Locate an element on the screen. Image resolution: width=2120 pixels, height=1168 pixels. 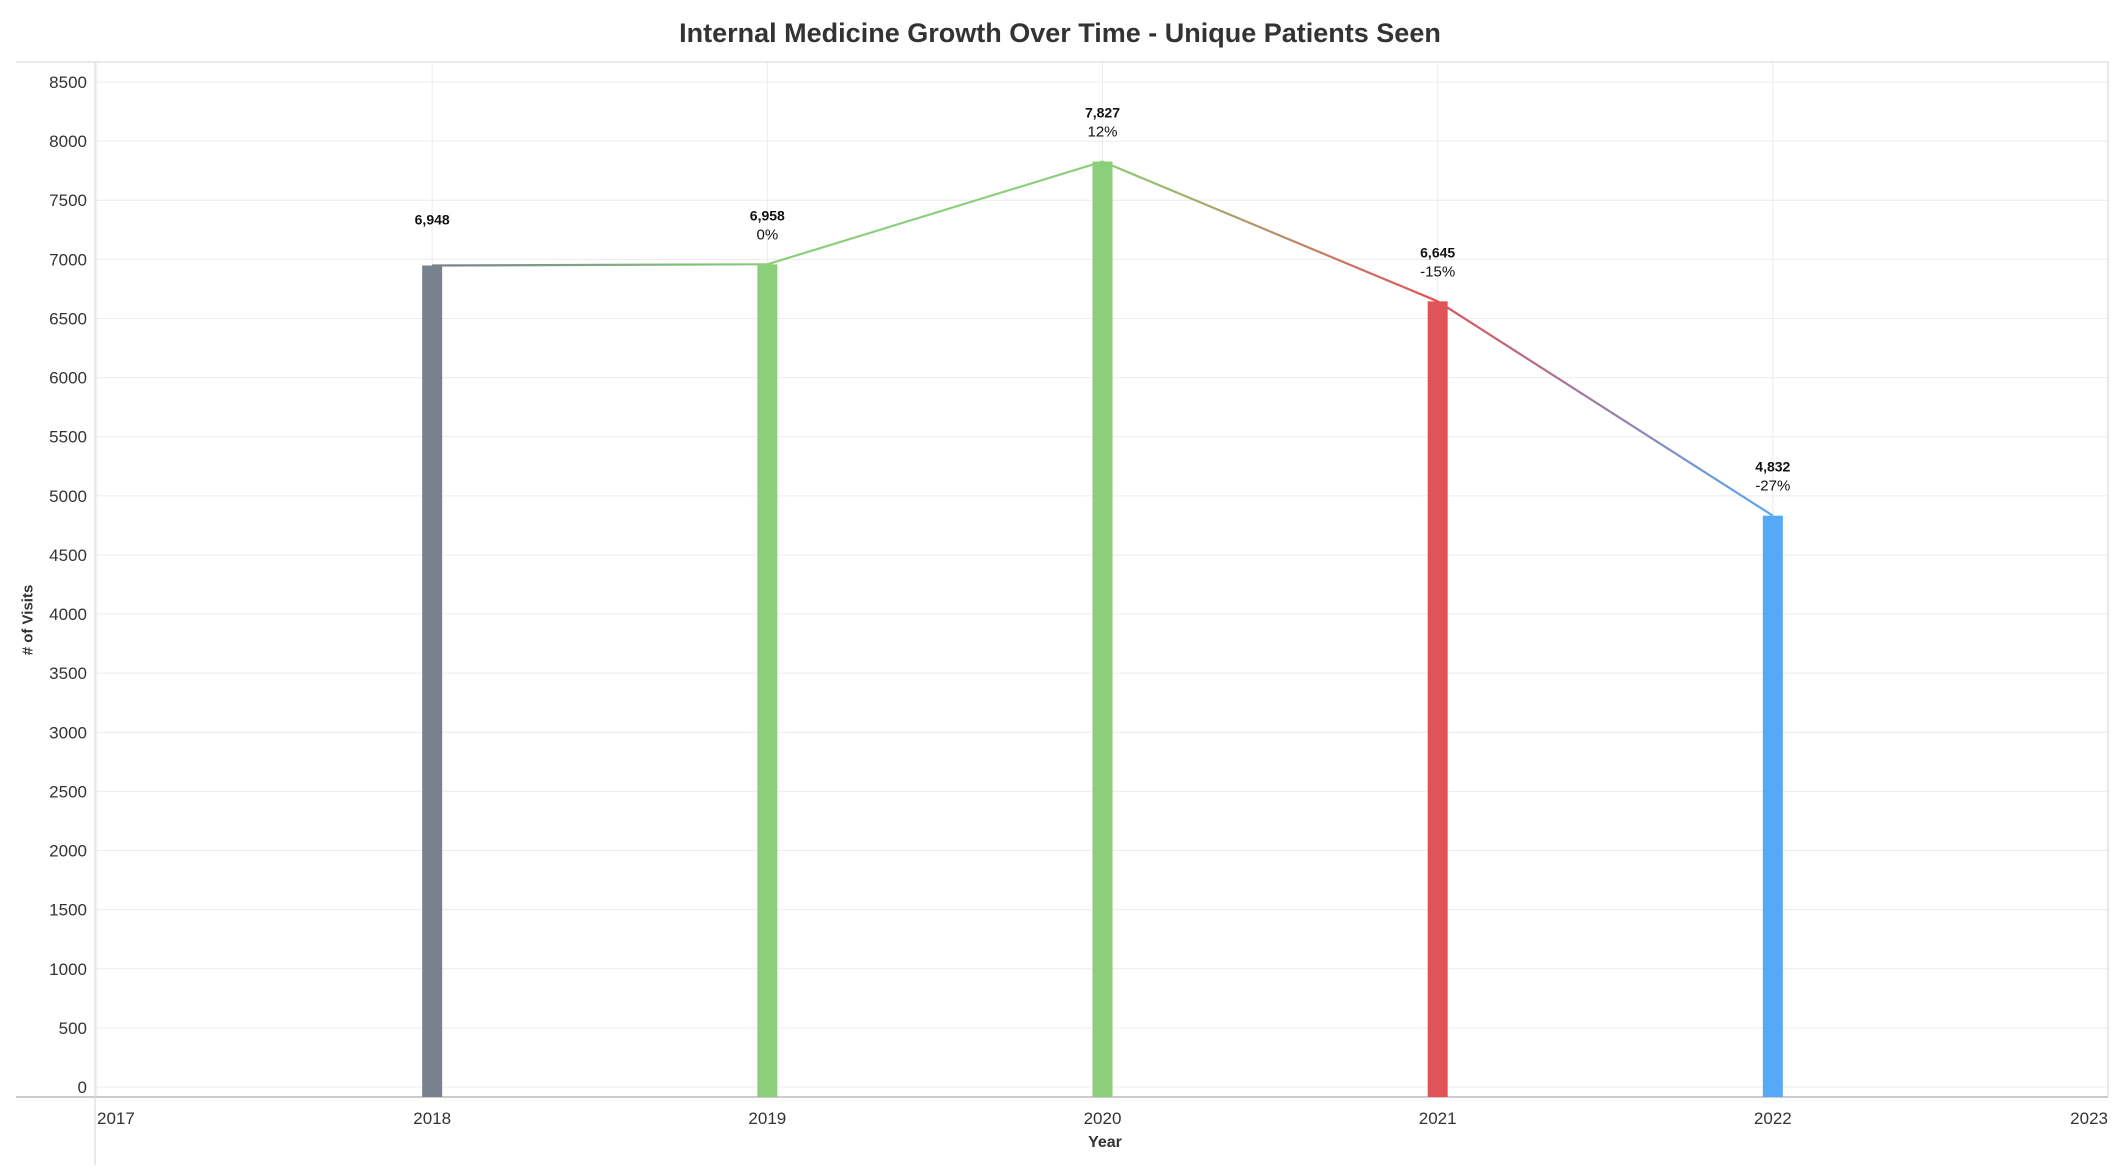
x-tick-label: 2018 is located at coordinates (432, 1118).